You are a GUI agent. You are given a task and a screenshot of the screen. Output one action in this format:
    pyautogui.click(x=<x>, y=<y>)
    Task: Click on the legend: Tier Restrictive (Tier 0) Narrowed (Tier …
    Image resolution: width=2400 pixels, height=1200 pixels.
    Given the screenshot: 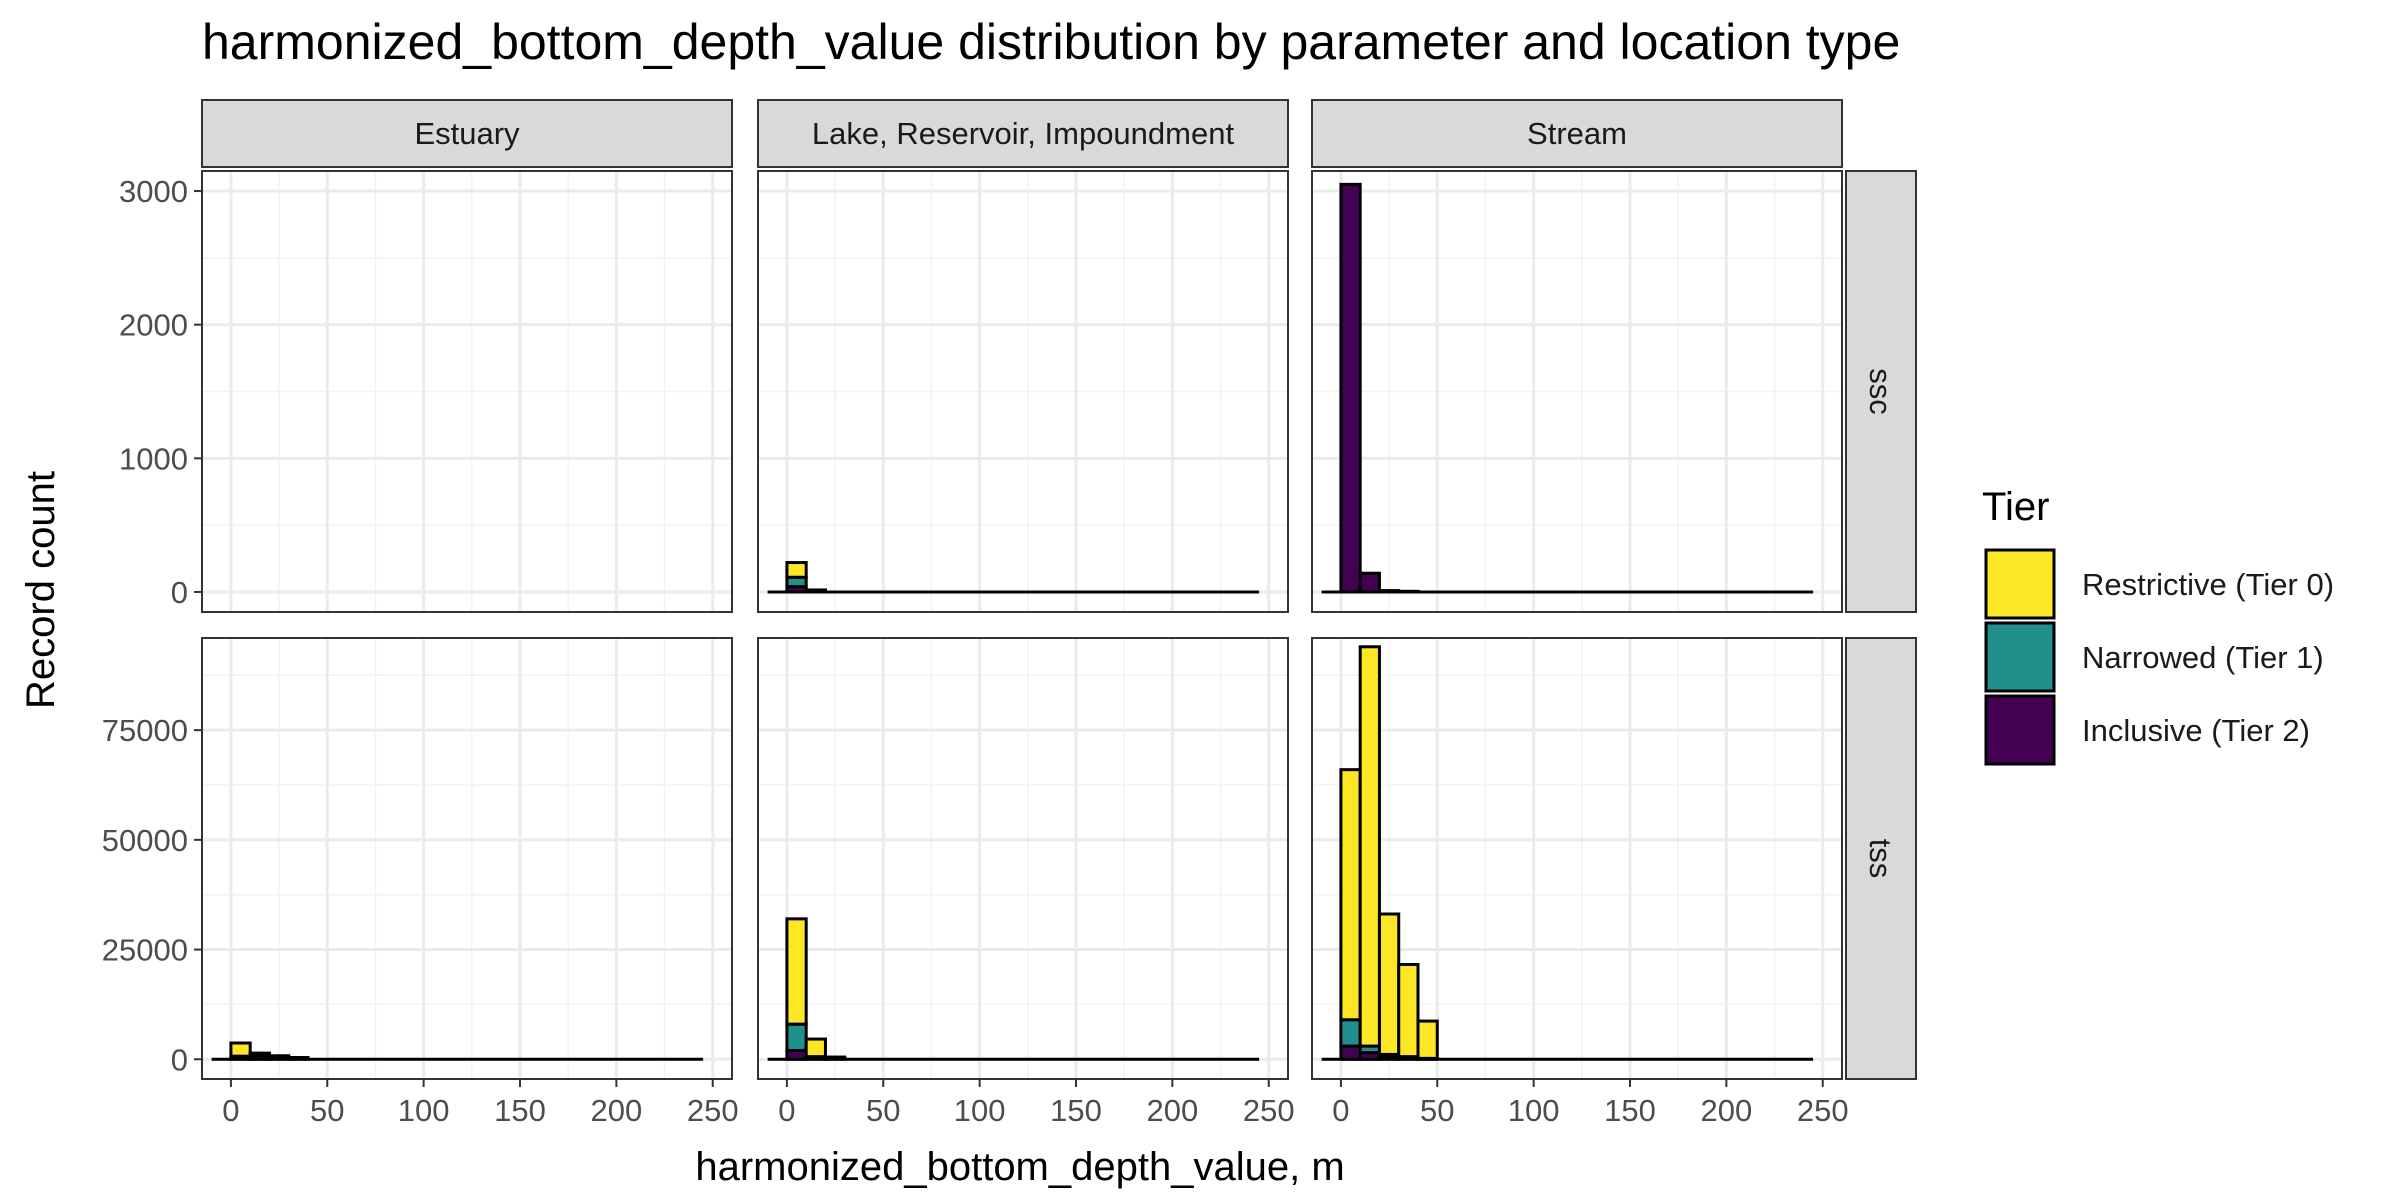 What is the action you would take?
    pyautogui.click(x=2158, y=625)
    